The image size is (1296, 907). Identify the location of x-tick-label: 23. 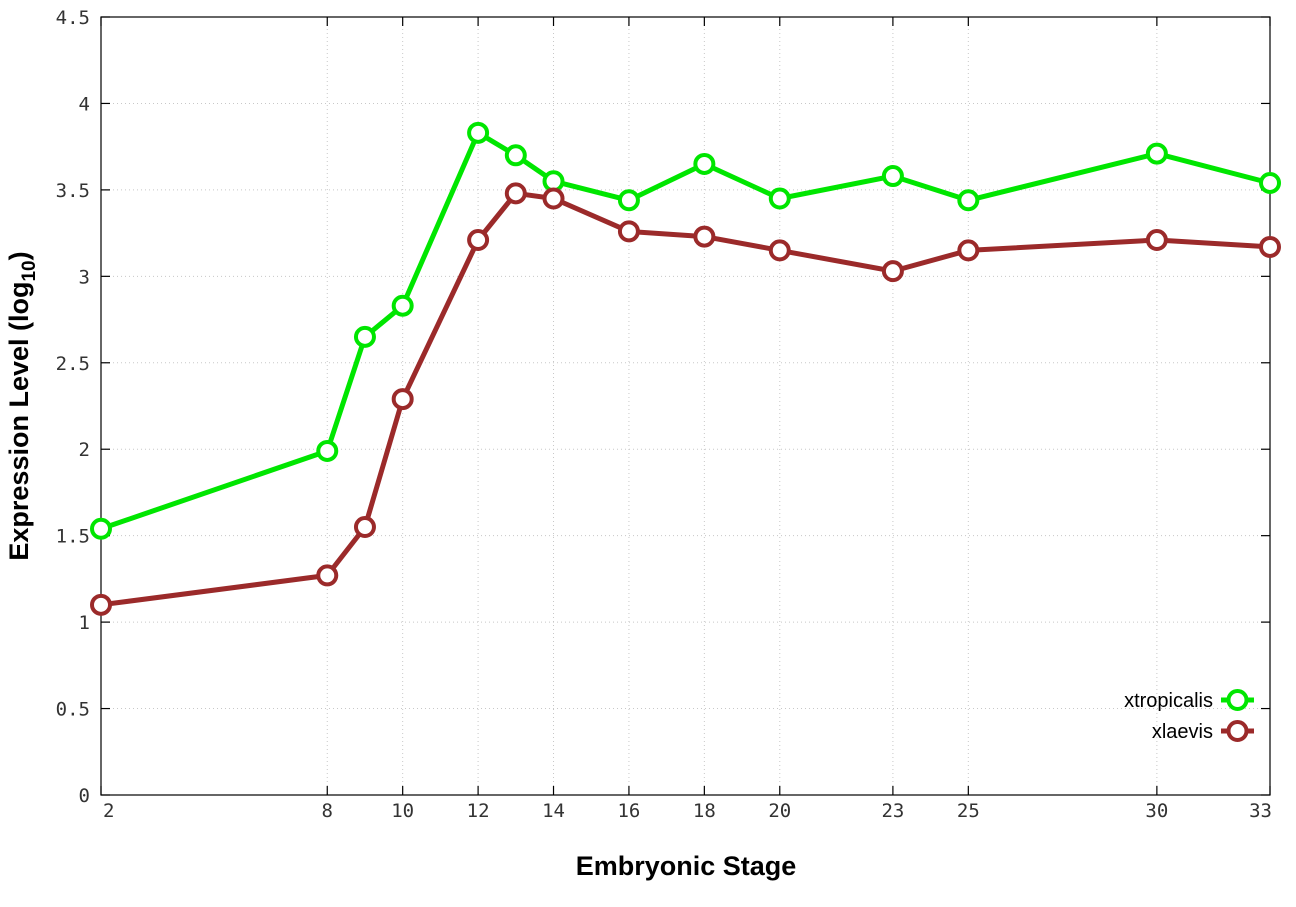
(892, 811).